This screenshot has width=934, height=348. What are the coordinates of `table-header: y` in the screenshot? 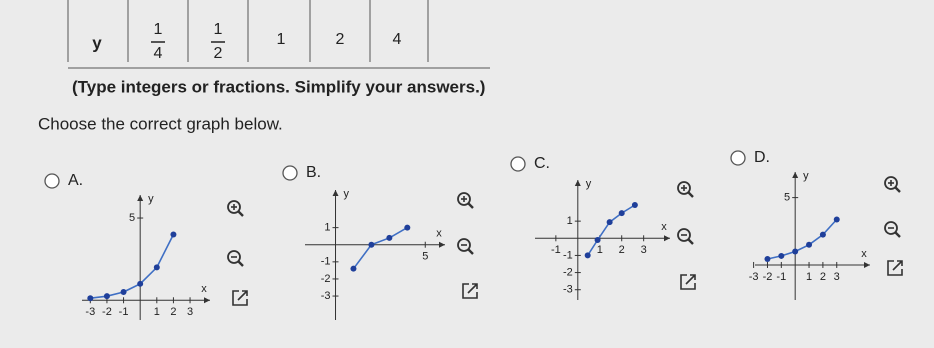 It's located at (97, 42).